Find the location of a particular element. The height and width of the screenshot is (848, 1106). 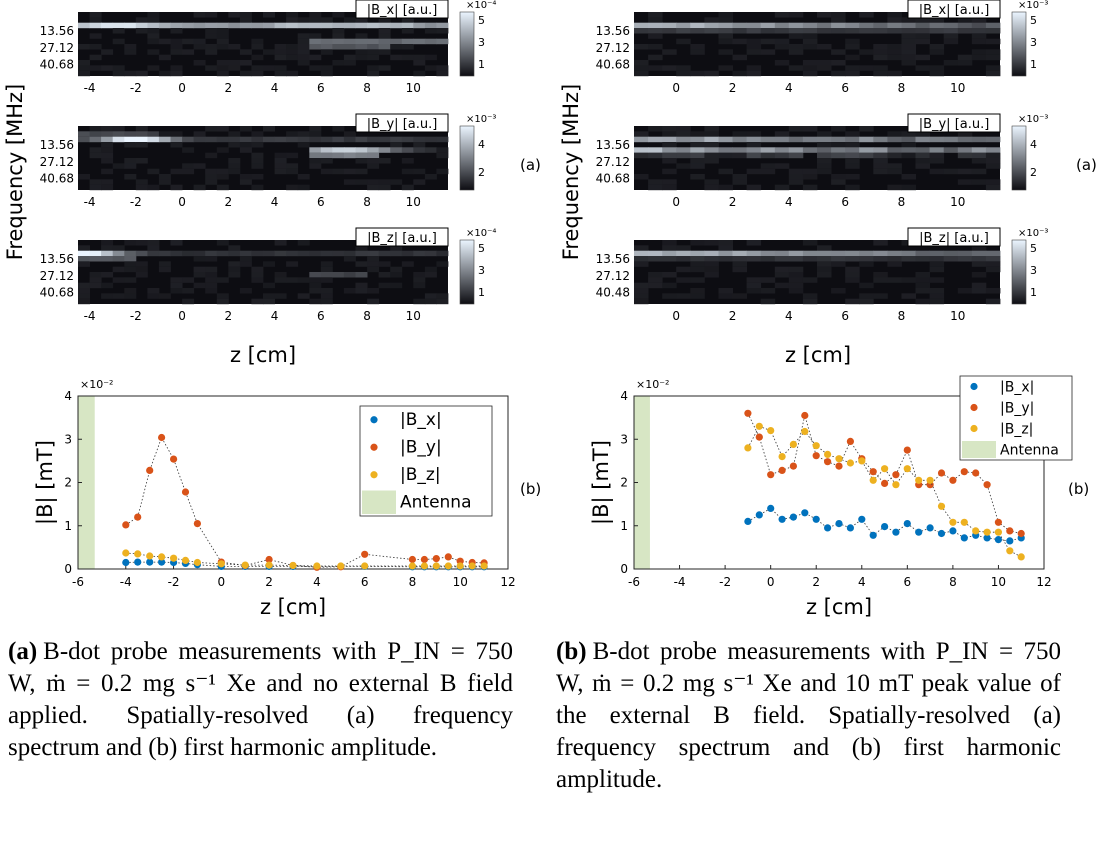

colorbar-exponent: ×10⁻³ is located at coordinates (1033, 233).